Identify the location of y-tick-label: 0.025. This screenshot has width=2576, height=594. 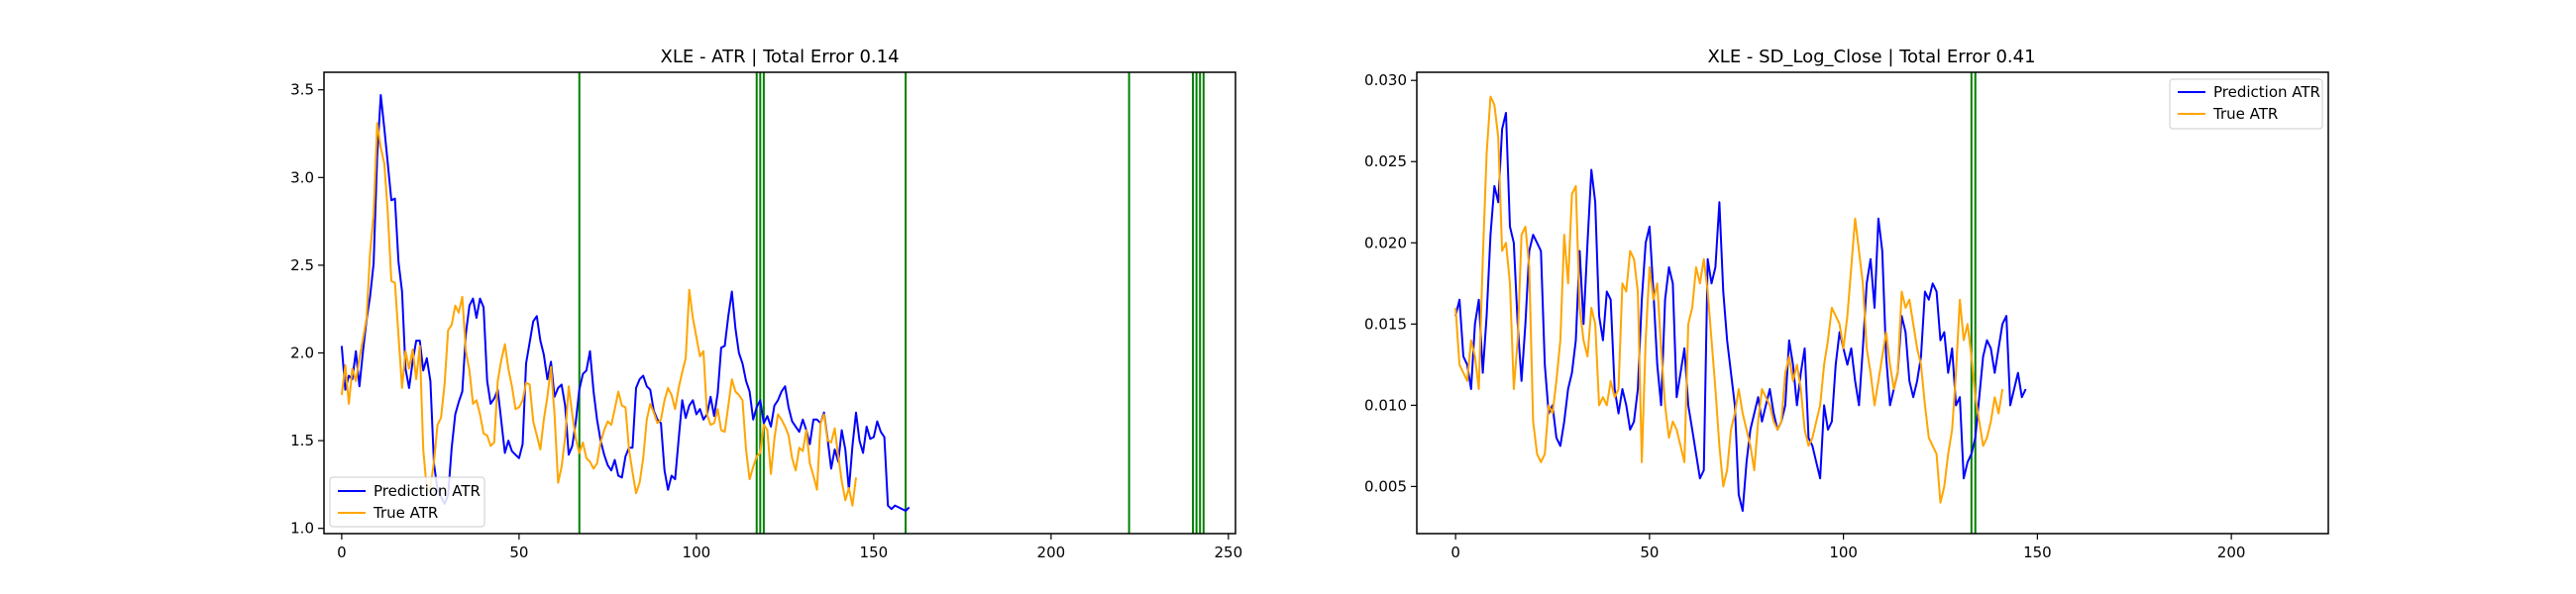
(1386, 161).